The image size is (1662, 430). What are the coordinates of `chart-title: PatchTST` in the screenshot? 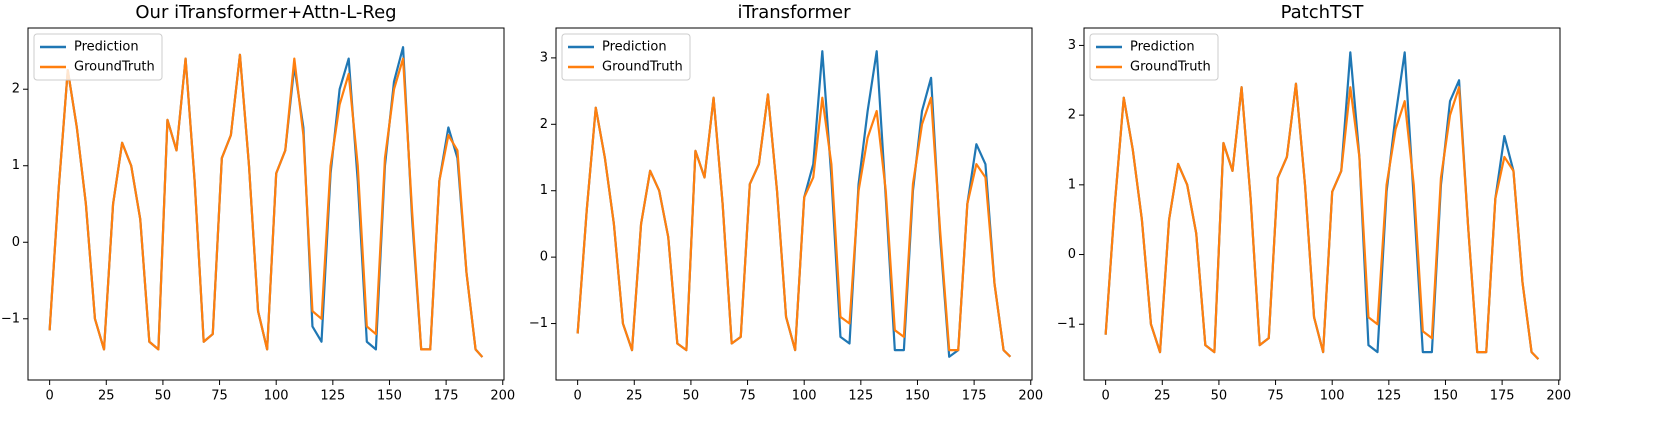 It's located at (1323, 12).